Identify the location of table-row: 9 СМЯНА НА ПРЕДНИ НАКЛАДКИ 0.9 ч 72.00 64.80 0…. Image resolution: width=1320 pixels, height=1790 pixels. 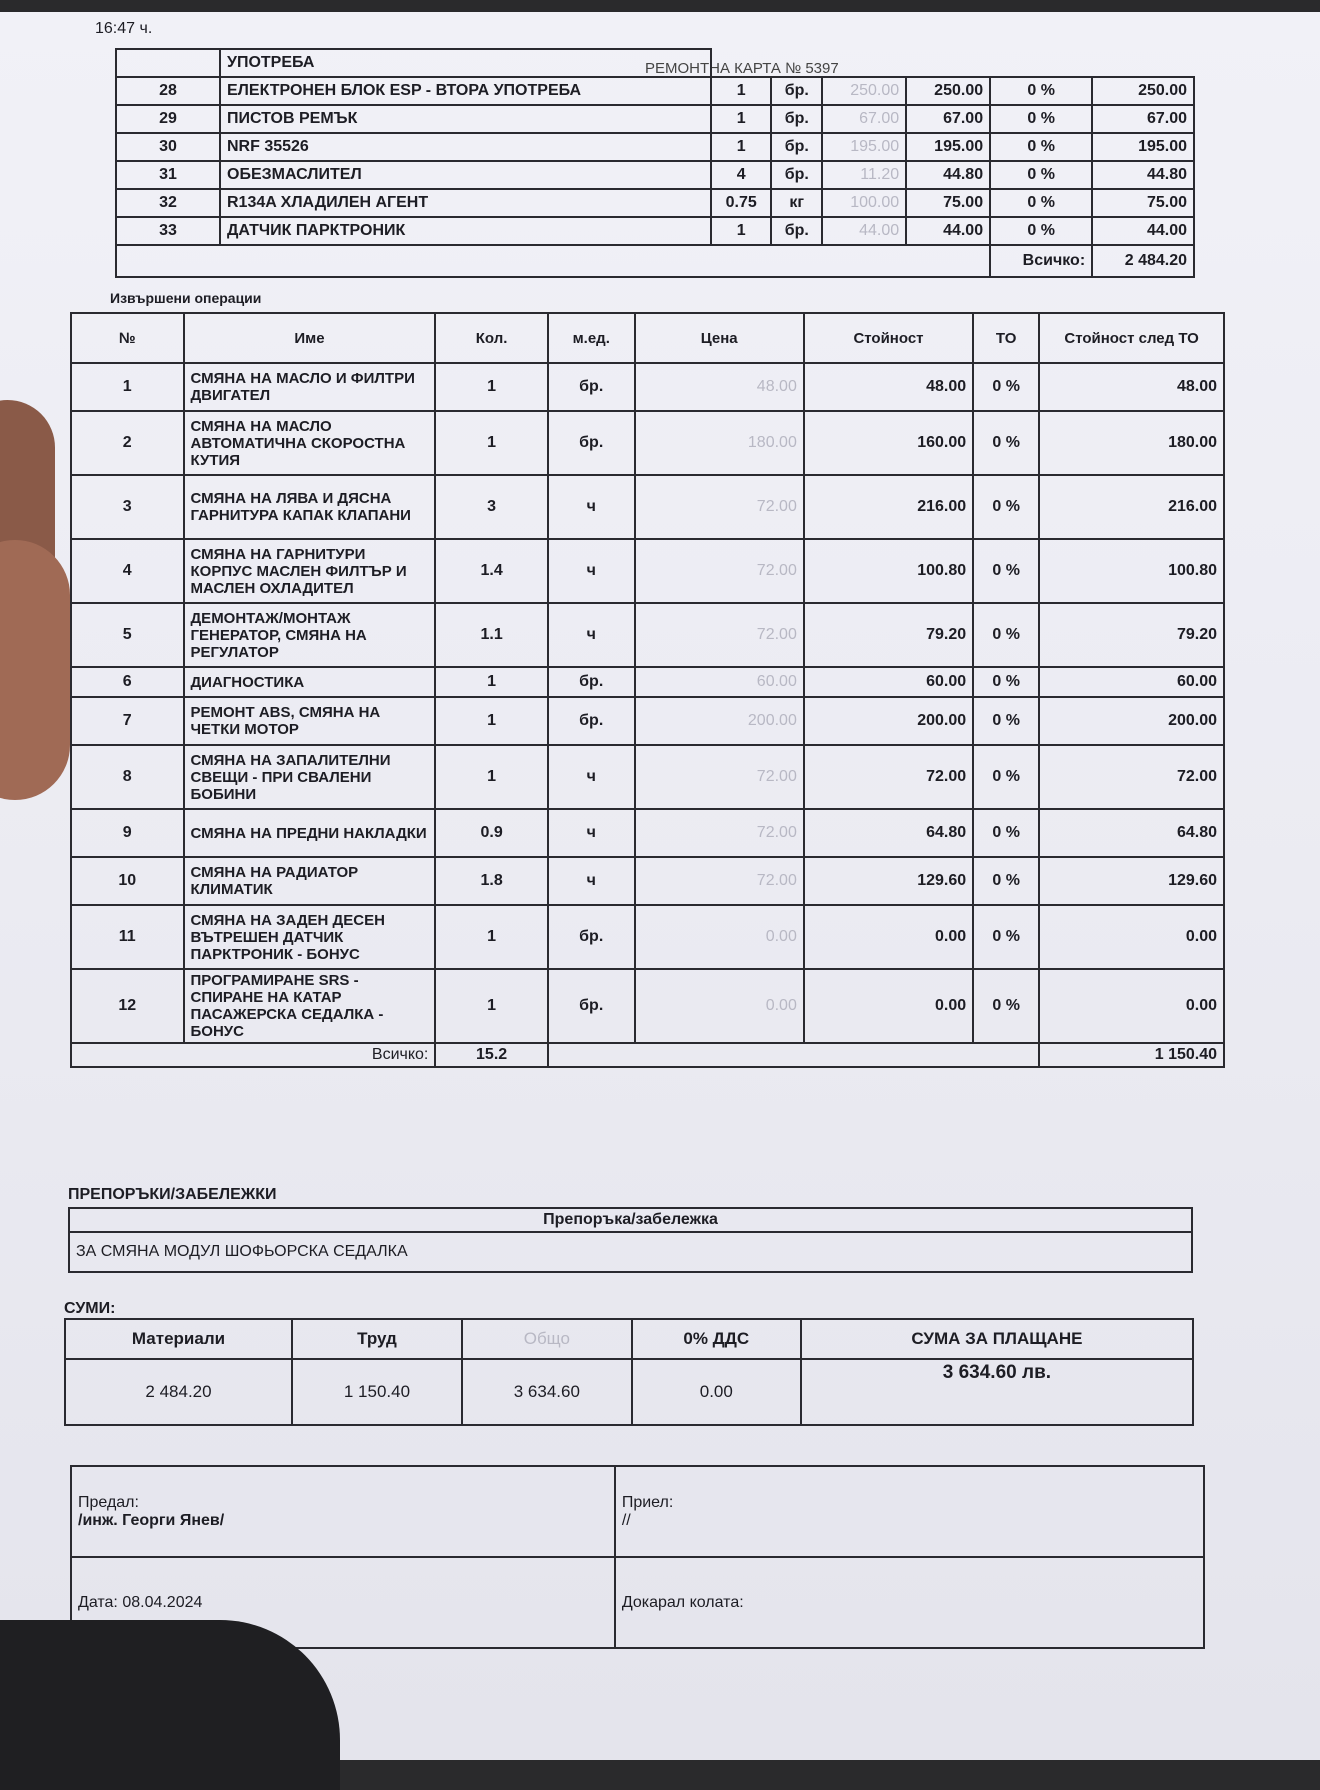
(647, 833).